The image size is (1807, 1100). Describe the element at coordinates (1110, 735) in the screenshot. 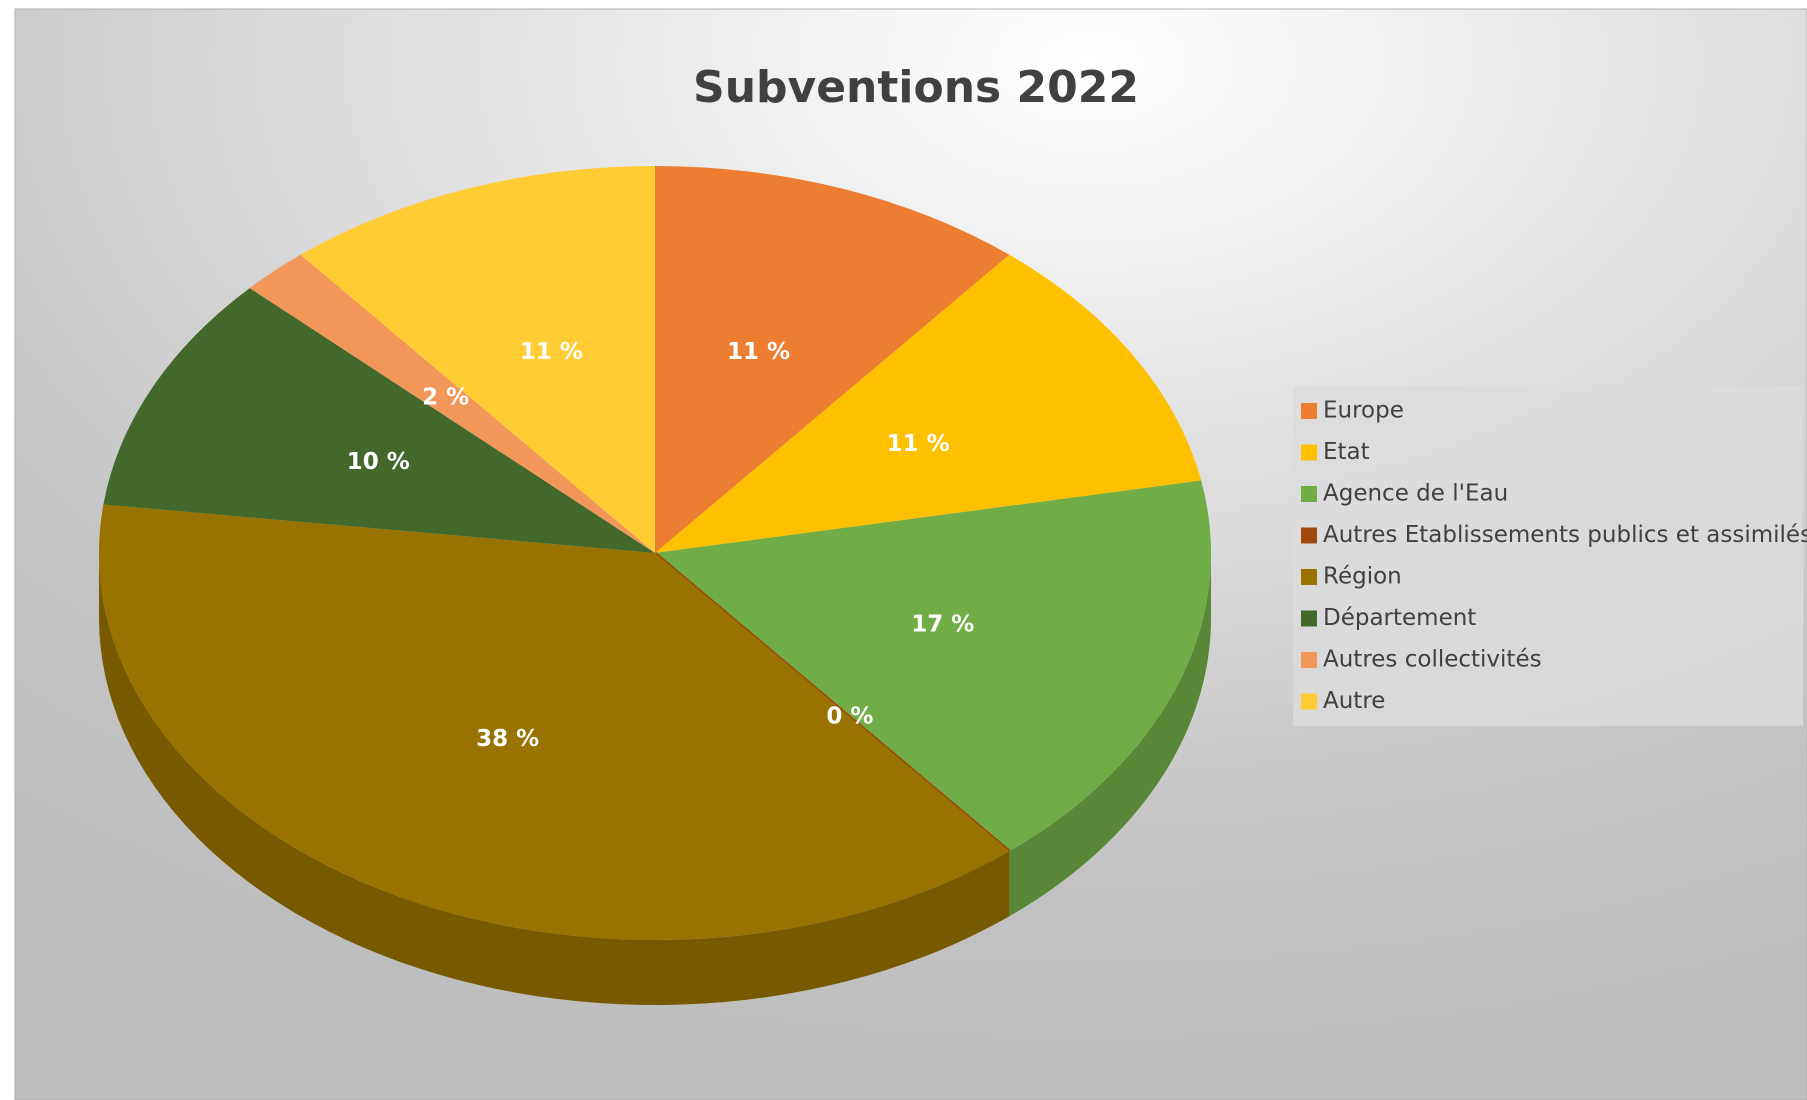

I see `slice-side` at that location.